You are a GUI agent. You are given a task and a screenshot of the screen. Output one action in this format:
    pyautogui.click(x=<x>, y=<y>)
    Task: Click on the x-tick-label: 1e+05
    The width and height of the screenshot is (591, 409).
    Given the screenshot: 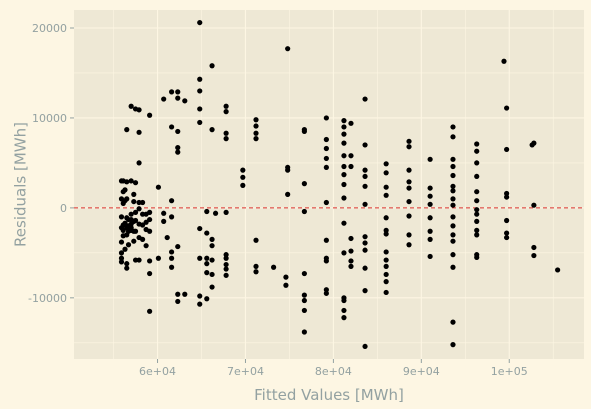 What is the action you would take?
    pyautogui.click(x=509, y=371)
    